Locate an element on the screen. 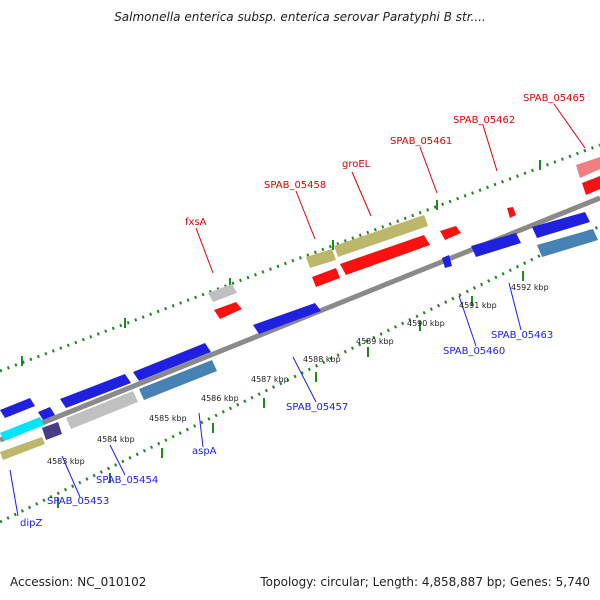 The image size is (600, 600). gene-feature-pink is located at coordinates (588, 167).